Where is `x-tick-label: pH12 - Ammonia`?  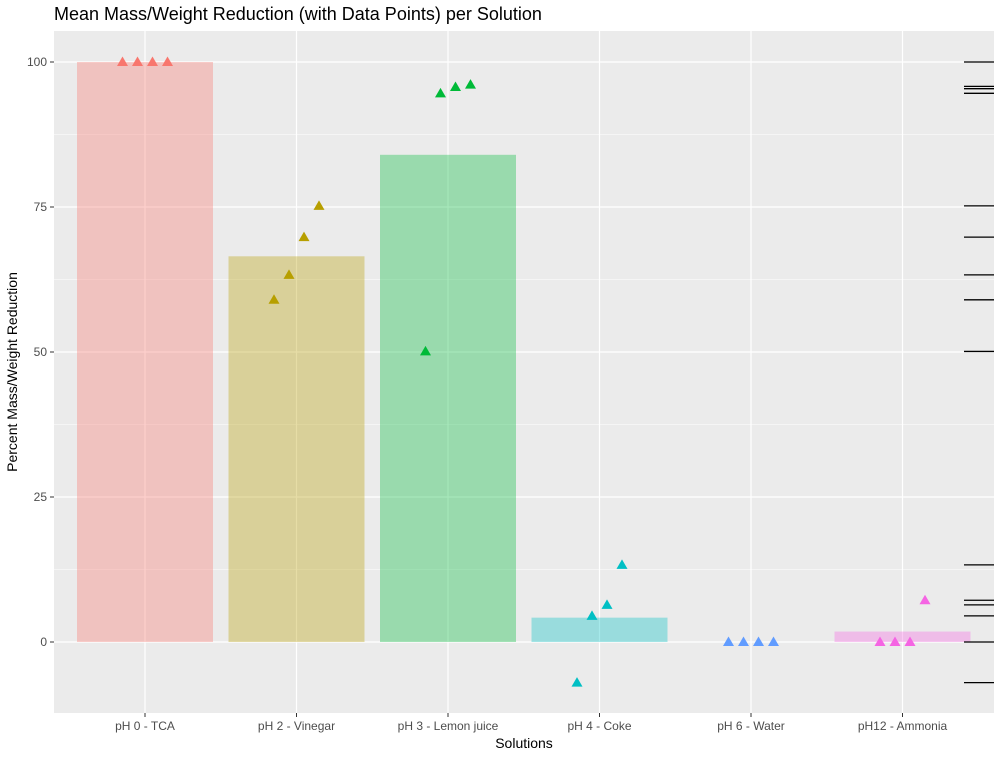
x-tick-label: pH12 - Ammonia is located at coordinates (903, 726).